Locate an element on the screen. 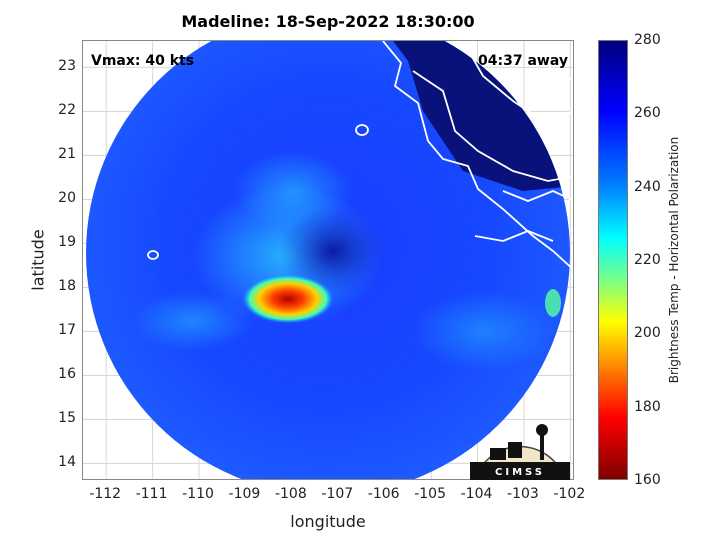  time-offset-annotation: 04:37 away is located at coordinates (523, 61).